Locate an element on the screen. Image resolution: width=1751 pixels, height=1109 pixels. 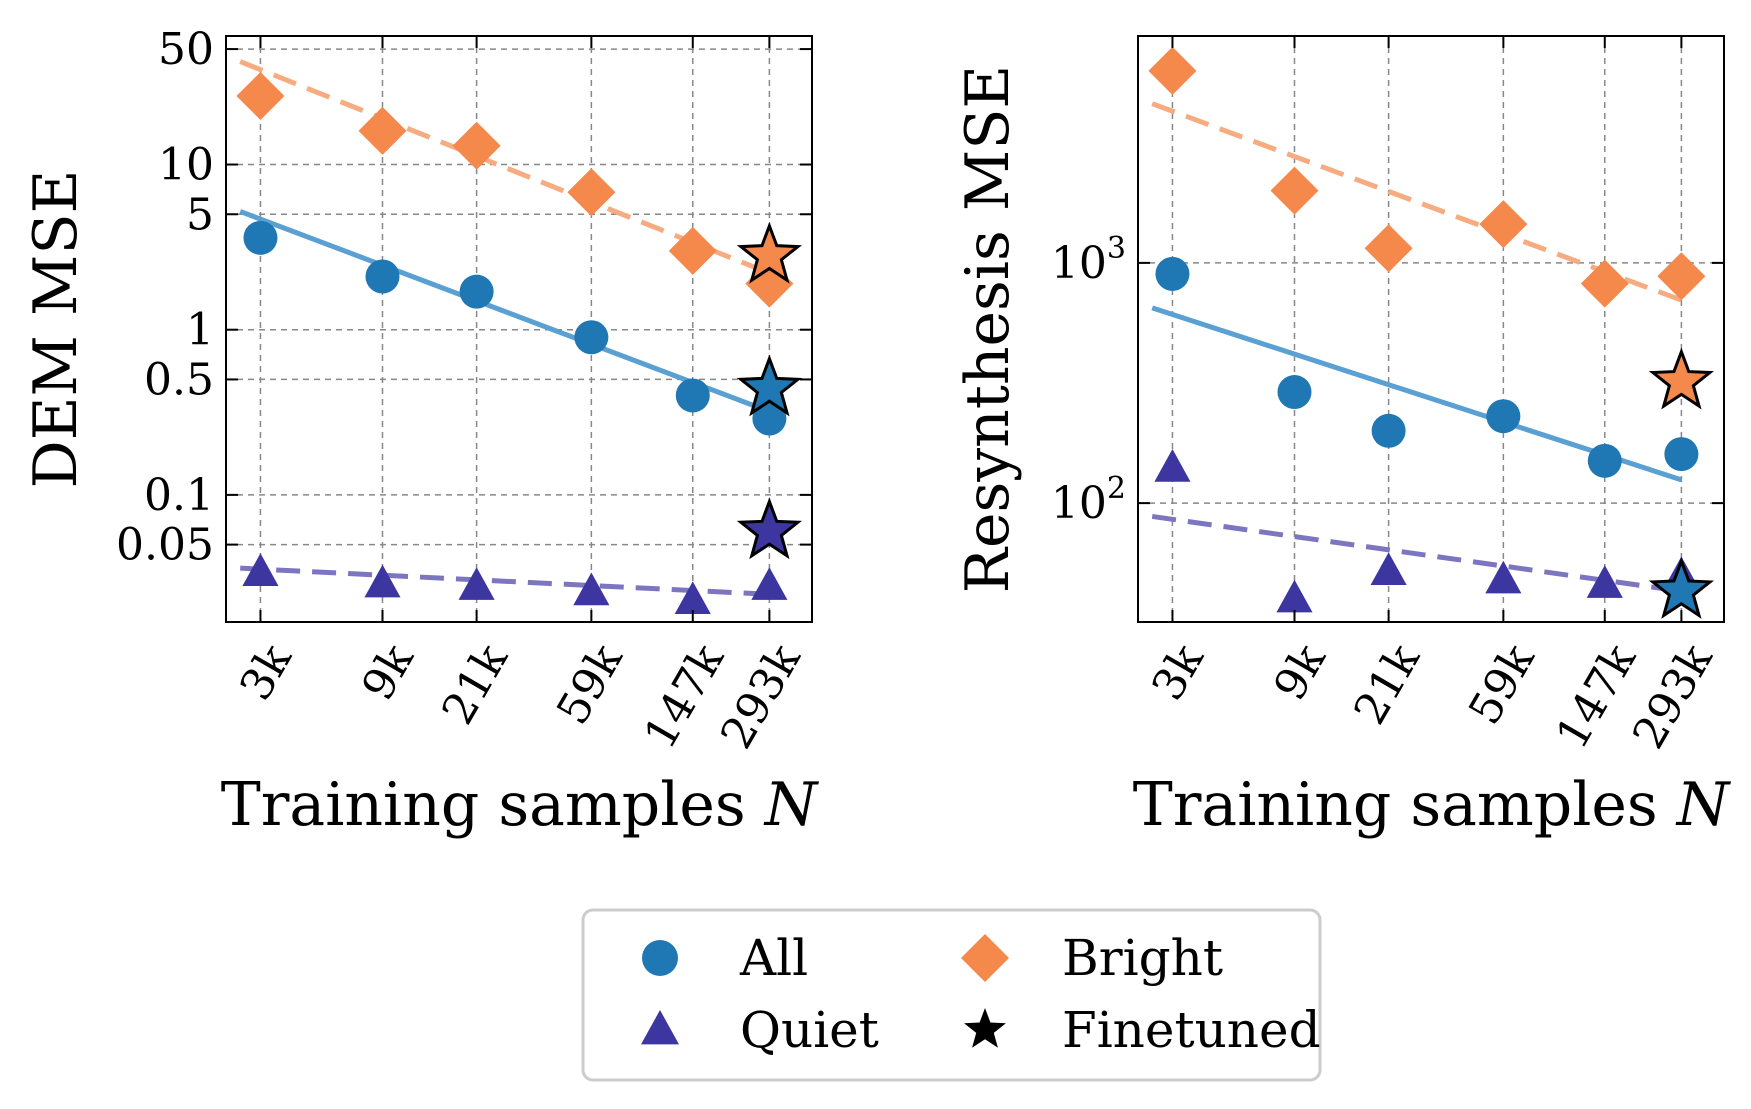
legend-box is located at coordinates (951, 995).